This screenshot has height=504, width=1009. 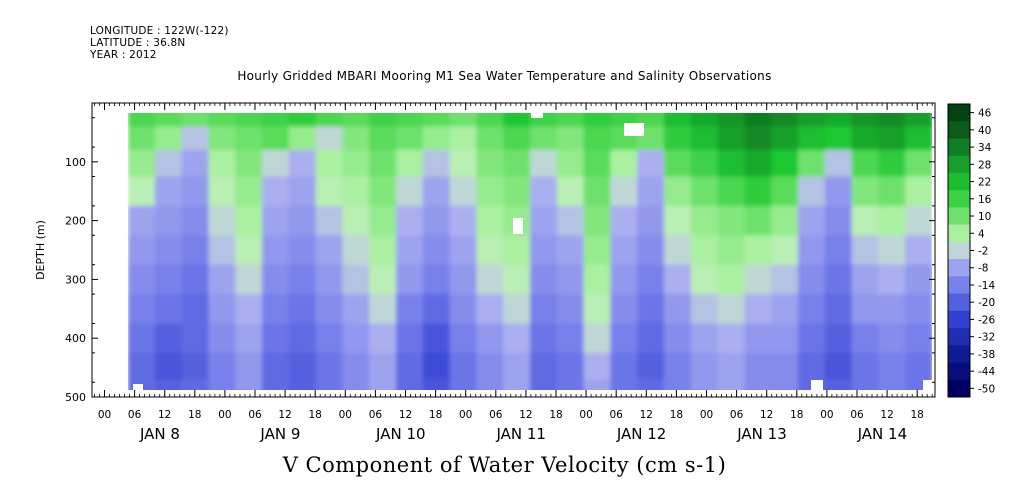 I want to click on x-day-label: JAN 14, so click(x=882, y=434).